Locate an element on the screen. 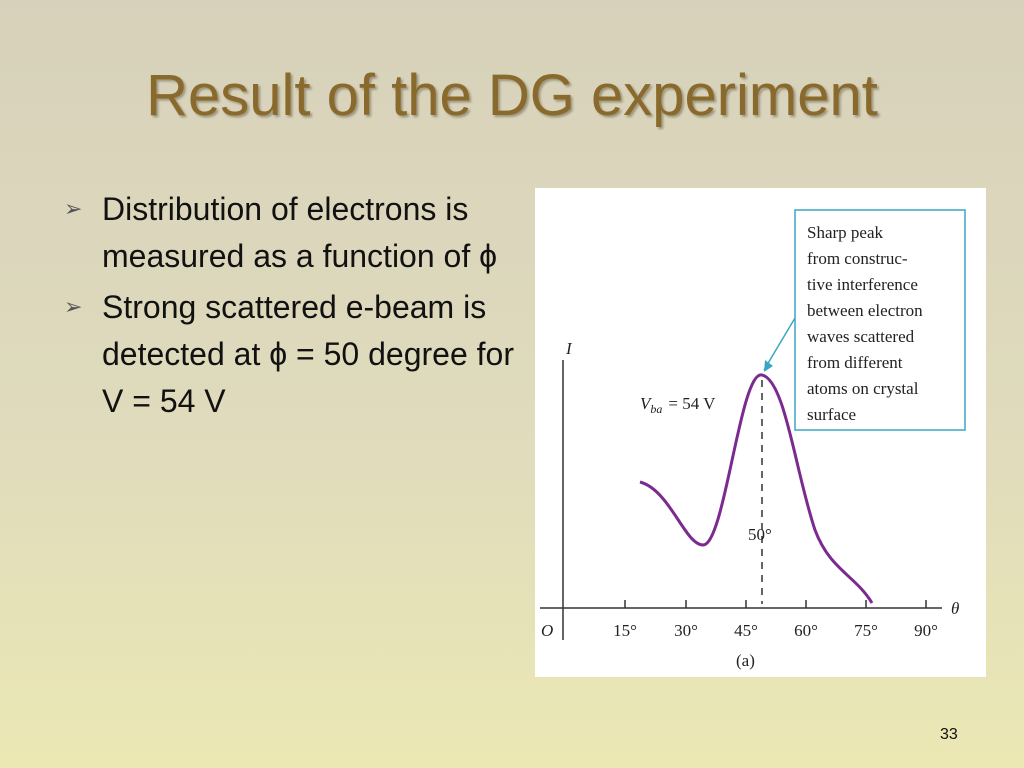  callout-line: from different is located at coordinates (855, 362).